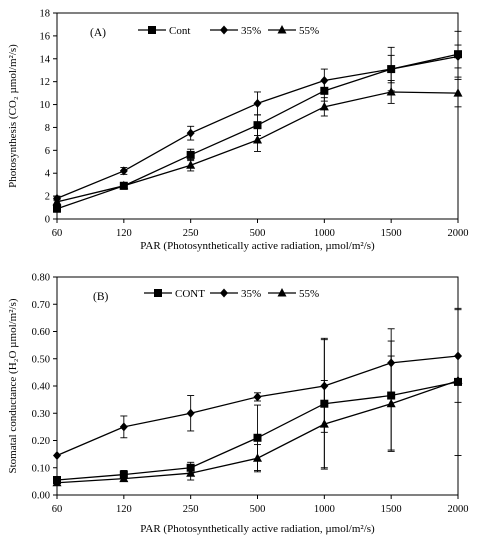 This screenshot has height=547, width=479. What do you see at coordinates (41, 468) in the screenshot?
I see `y-tick-label: 0.10` at bounding box center [41, 468].